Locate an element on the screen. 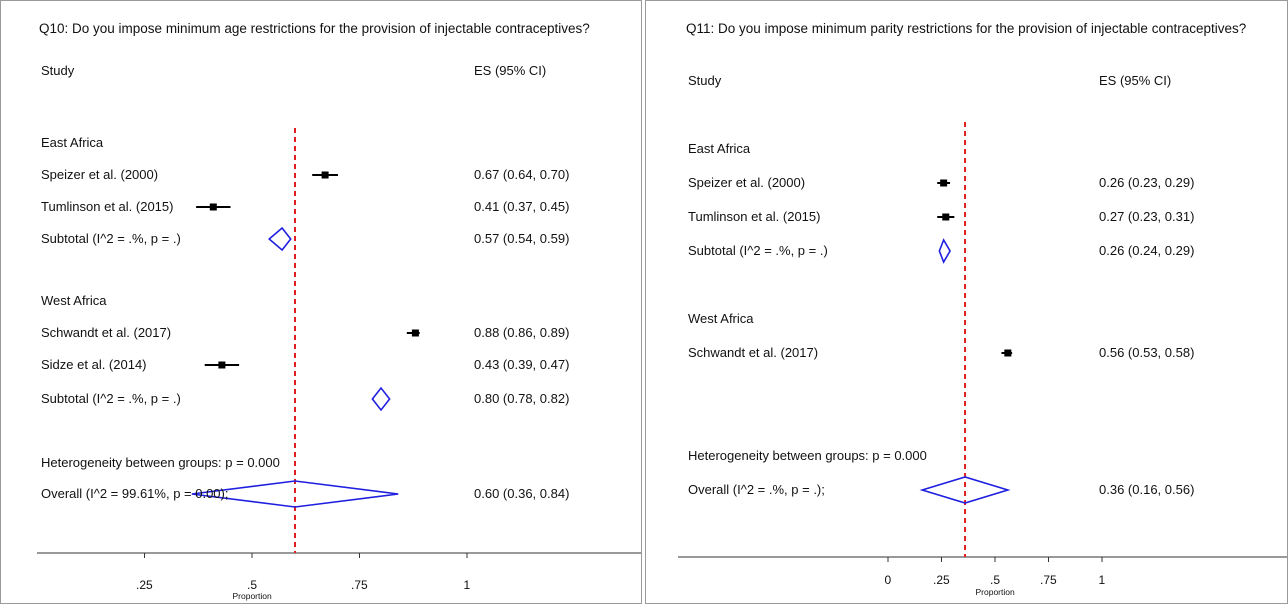 The height and width of the screenshot is (604, 1288). es-ci-label: 0.56 (0.53, 0.58) is located at coordinates (1147, 352).